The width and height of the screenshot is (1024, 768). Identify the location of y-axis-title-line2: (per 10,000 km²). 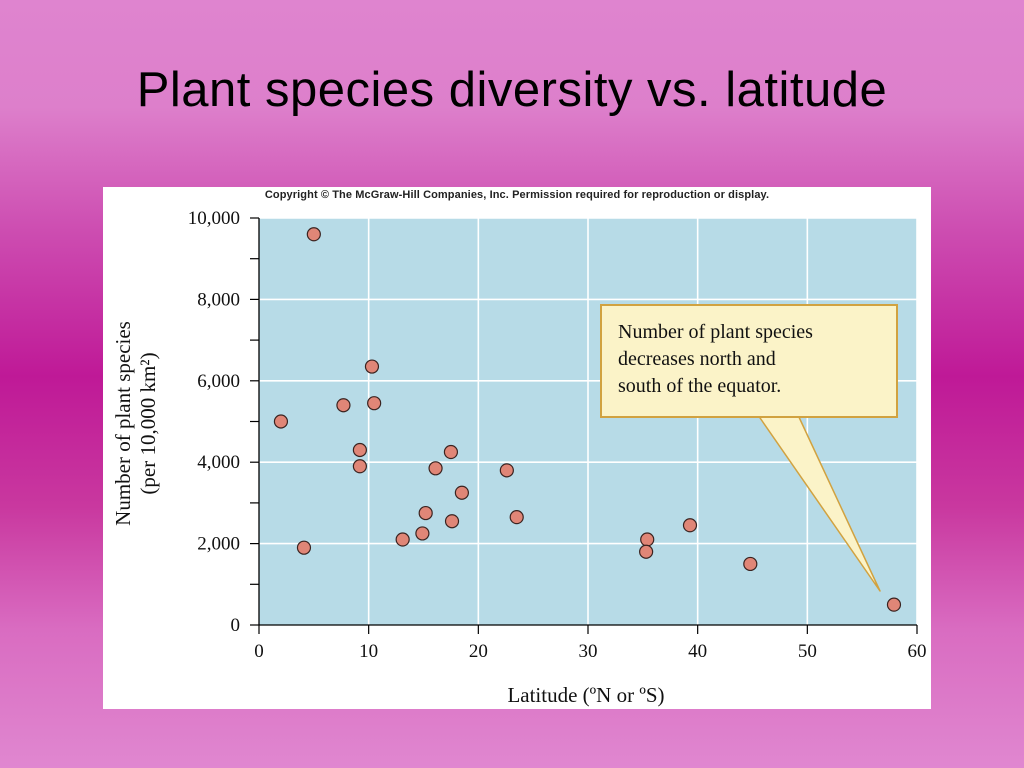
(148, 423).